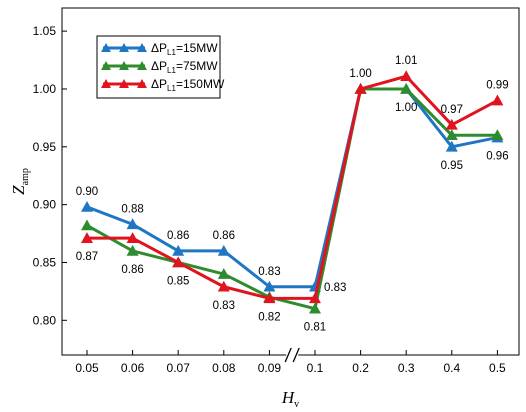 The height and width of the screenshot is (412, 526). What do you see at coordinates (179, 368) in the screenshot?
I see `x-tick-label: 0.07` at bounding box center [179, 368].